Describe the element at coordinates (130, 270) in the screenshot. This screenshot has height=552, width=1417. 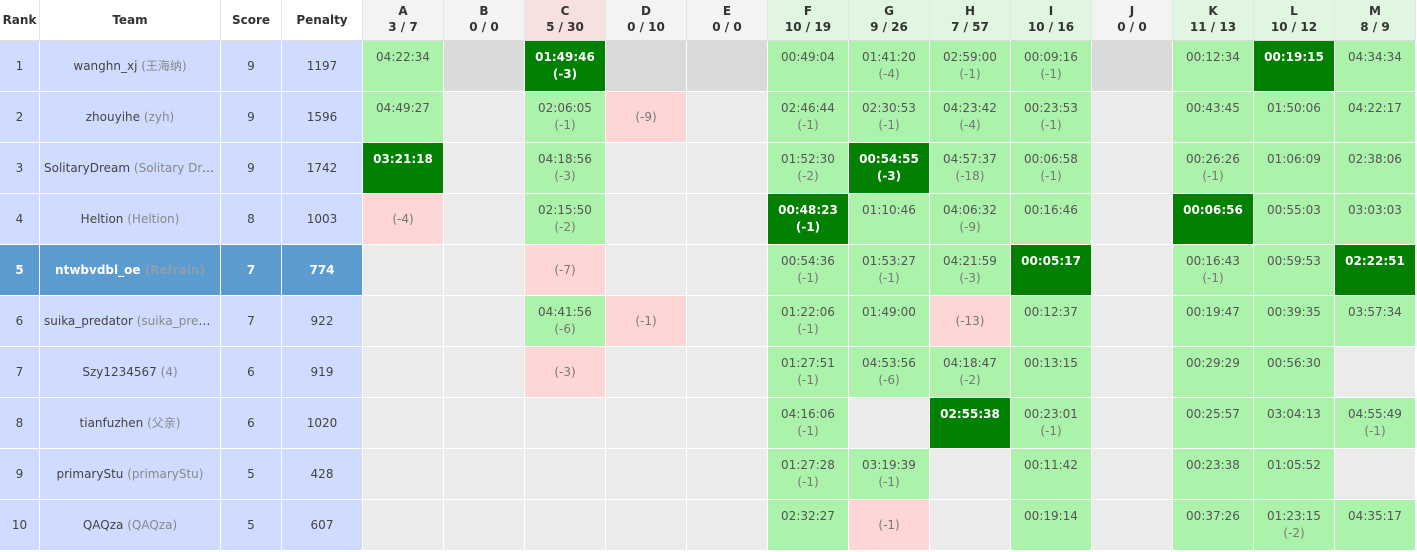
I see `team-cell: ntwbvdbl_oe (Refrain)` at that location.